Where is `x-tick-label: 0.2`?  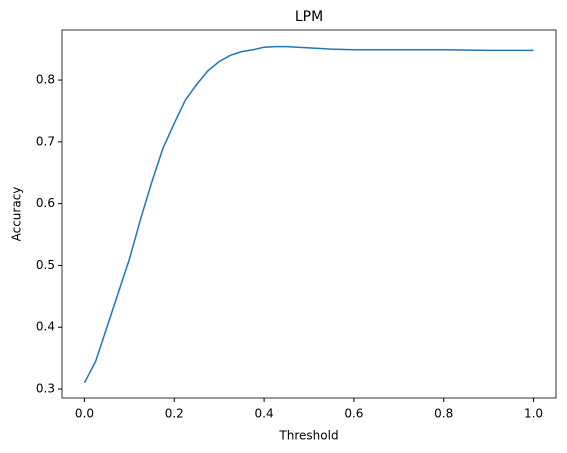
x-tick-label: 0.2 is located at coordinates (174, 414).